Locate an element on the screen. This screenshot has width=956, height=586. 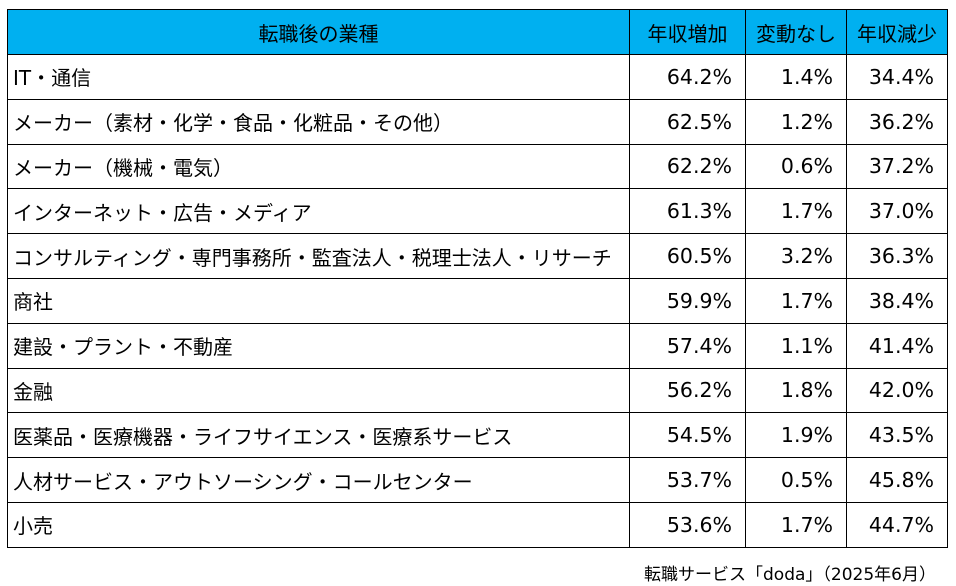
cell-no-change: 0.5% is located at coordinates (796, 480).